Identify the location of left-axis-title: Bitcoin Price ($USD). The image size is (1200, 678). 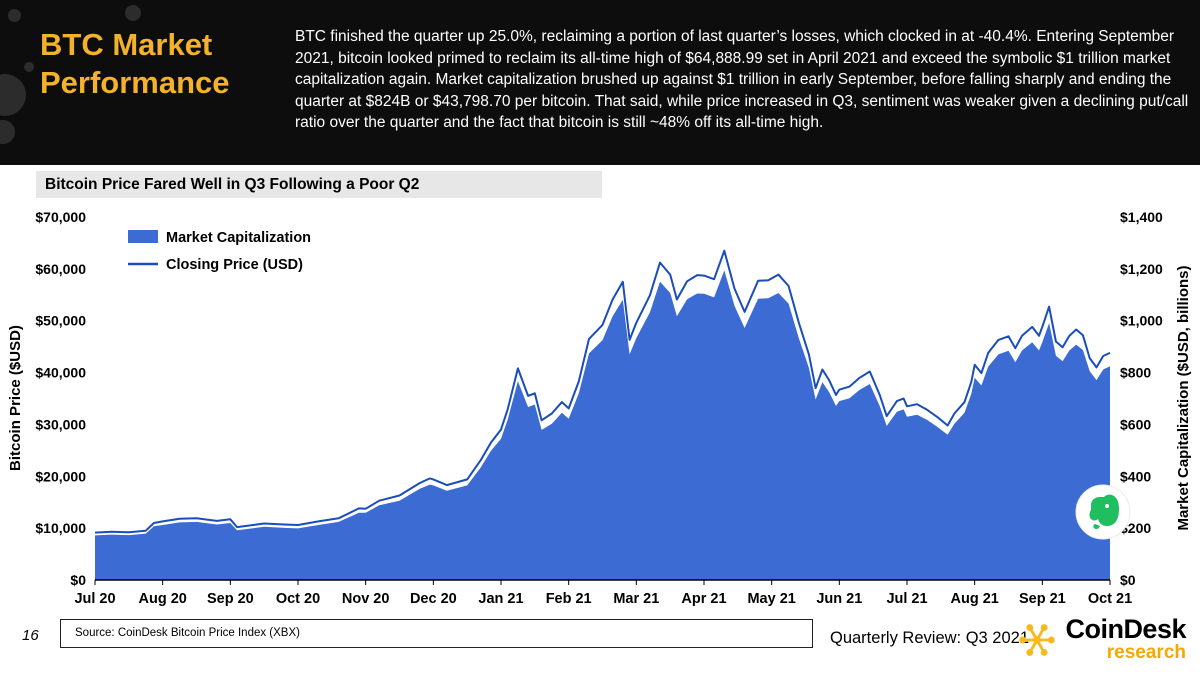
(15, 398).